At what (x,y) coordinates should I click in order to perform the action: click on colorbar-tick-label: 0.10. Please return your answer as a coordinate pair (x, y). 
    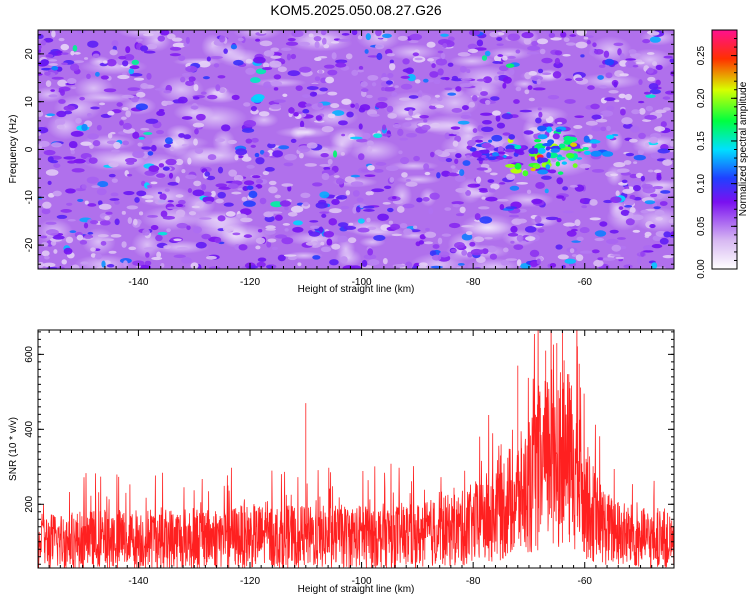
    Looking at the image, I should click on (701, 183).